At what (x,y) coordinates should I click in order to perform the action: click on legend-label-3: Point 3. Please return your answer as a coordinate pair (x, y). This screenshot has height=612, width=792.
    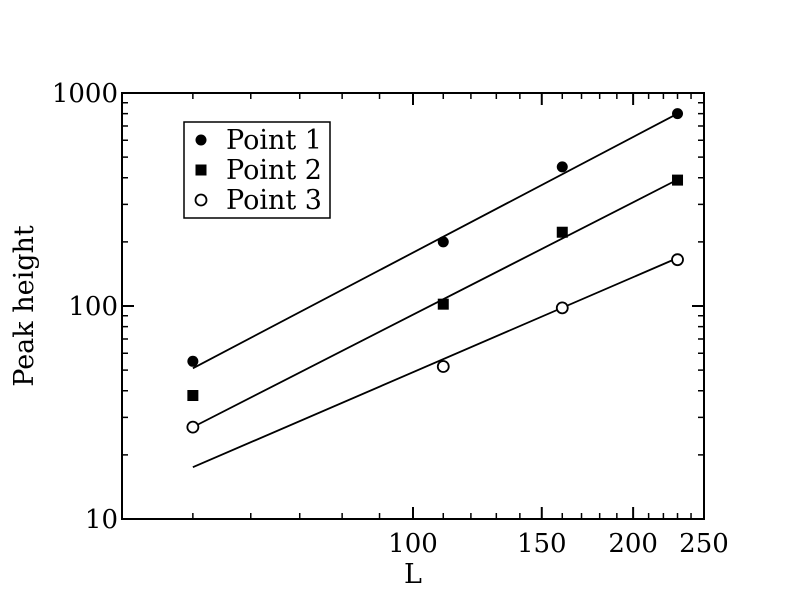
    Looking at the image, I should click on (274, 200).